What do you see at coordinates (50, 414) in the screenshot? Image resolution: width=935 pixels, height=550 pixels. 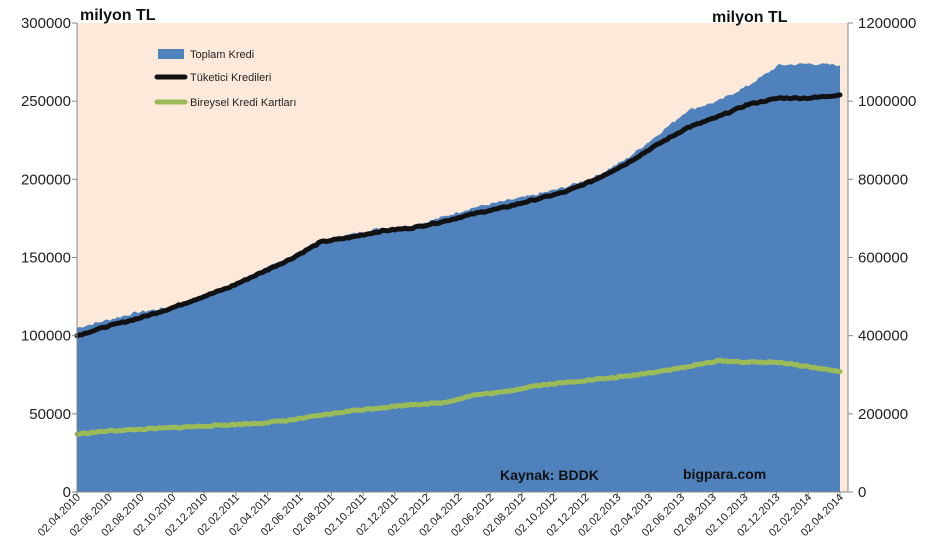 I see `y-left-tick-label: 50000` at bounding box center [50, 414].